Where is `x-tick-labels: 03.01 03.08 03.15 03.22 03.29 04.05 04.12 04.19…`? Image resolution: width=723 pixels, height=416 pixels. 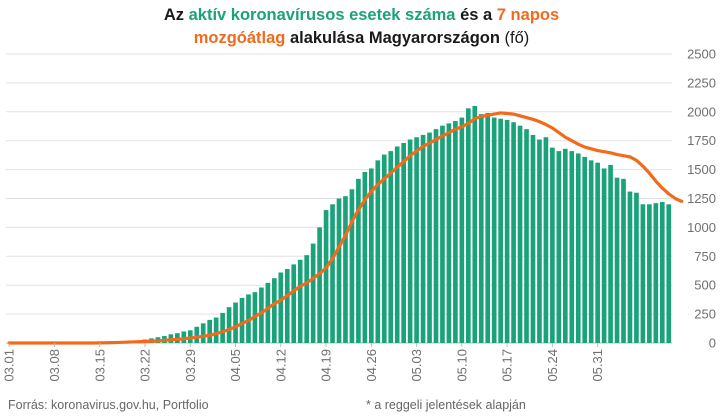
x-tick-labels: 03.01 03.08 03.15 03.22 03.29 04.05 04.12 04.19… is located at coordinates (303, 362).